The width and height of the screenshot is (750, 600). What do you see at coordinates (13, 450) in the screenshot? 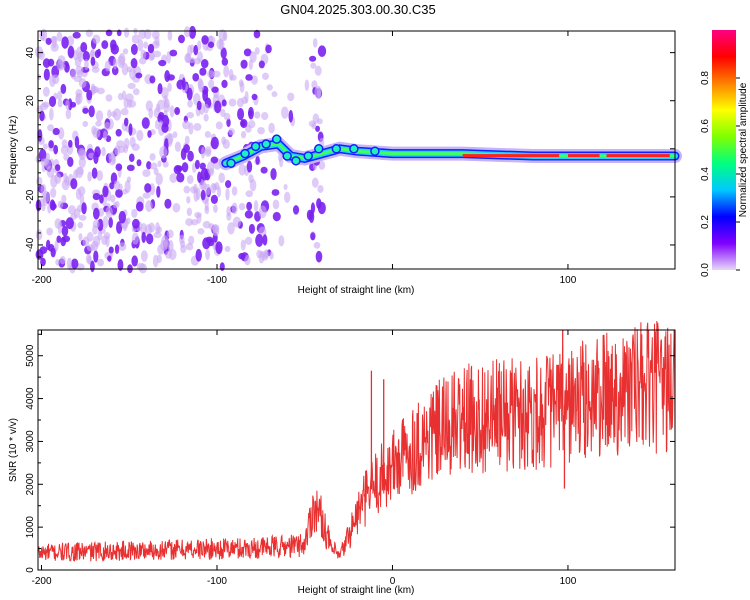
I see `snr-y-label: SNR (10 * v/v)` at bounding box center [13, 450].